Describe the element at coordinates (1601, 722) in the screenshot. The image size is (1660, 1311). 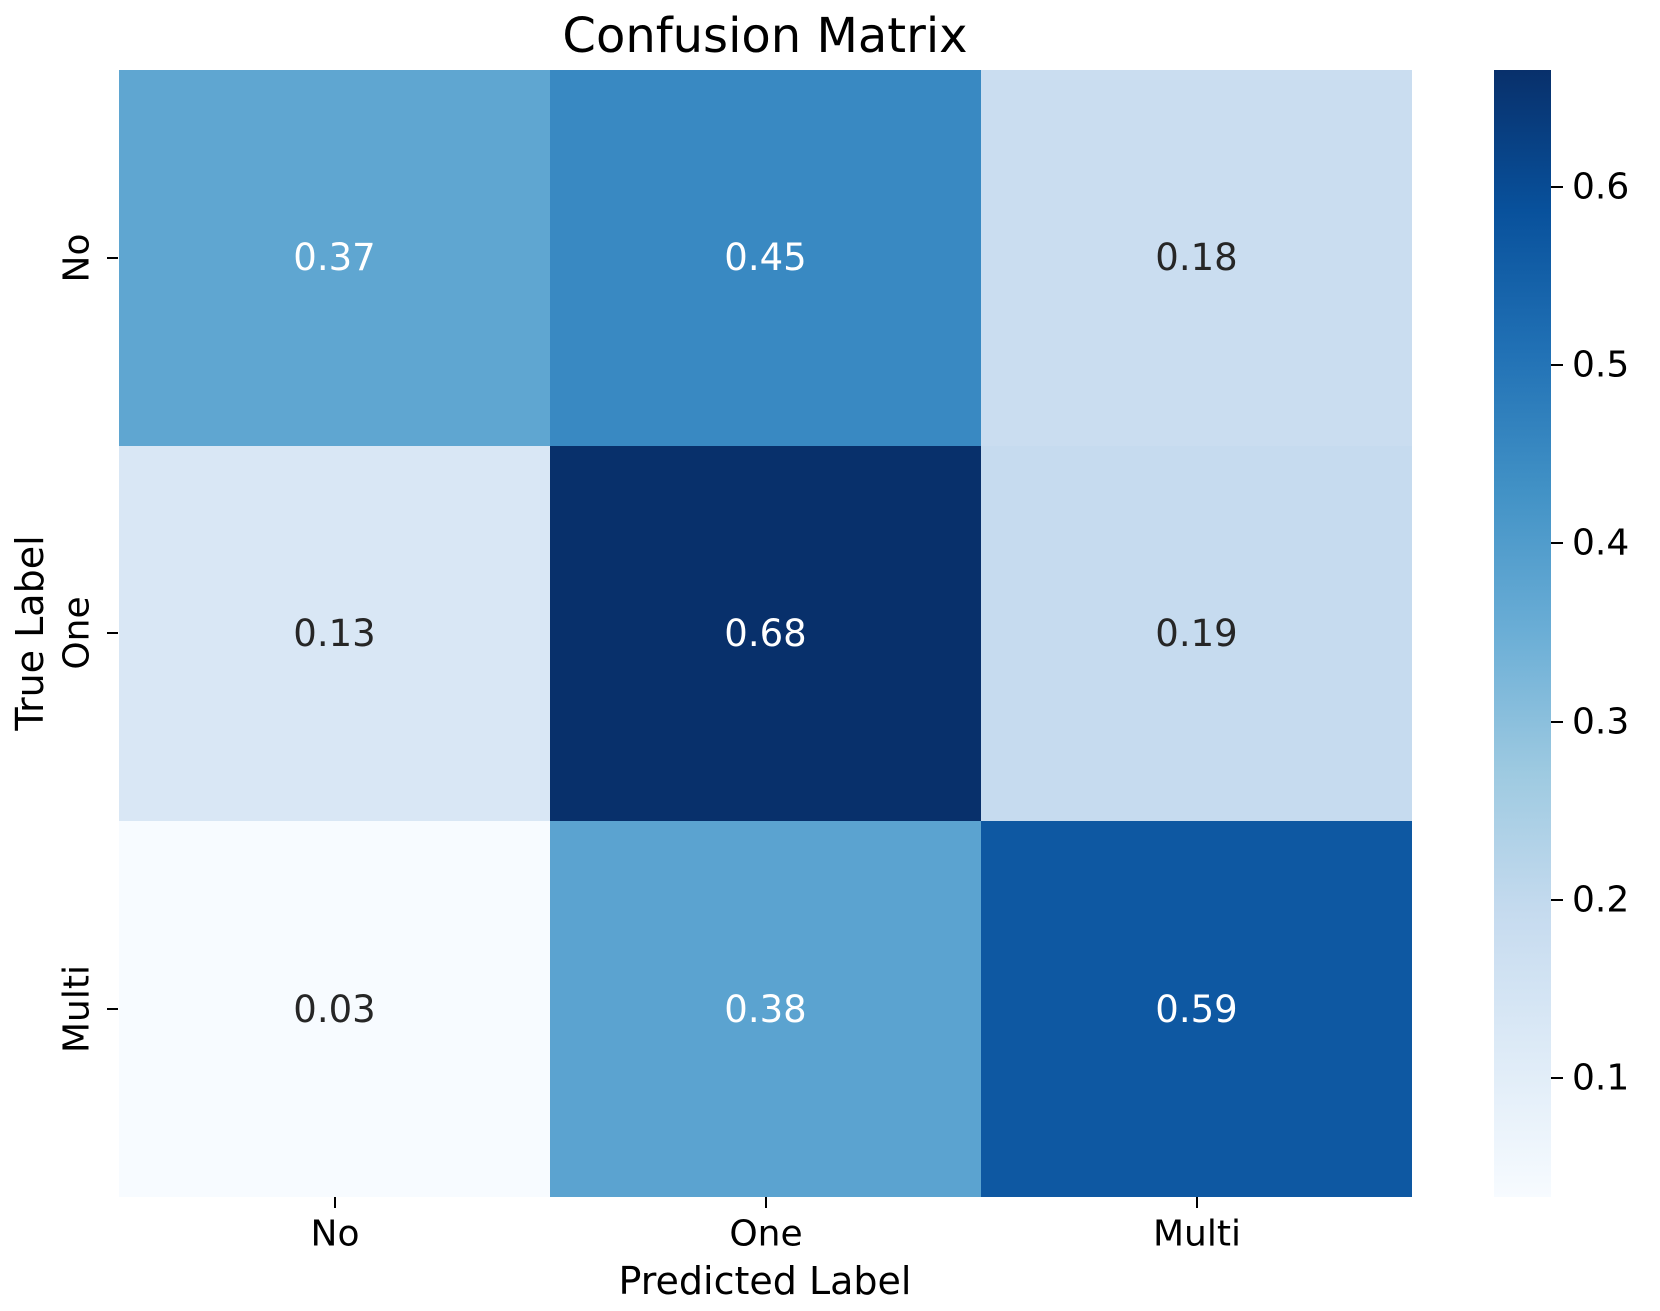
I see `colorbar-tick-label: 0.3` at that location.